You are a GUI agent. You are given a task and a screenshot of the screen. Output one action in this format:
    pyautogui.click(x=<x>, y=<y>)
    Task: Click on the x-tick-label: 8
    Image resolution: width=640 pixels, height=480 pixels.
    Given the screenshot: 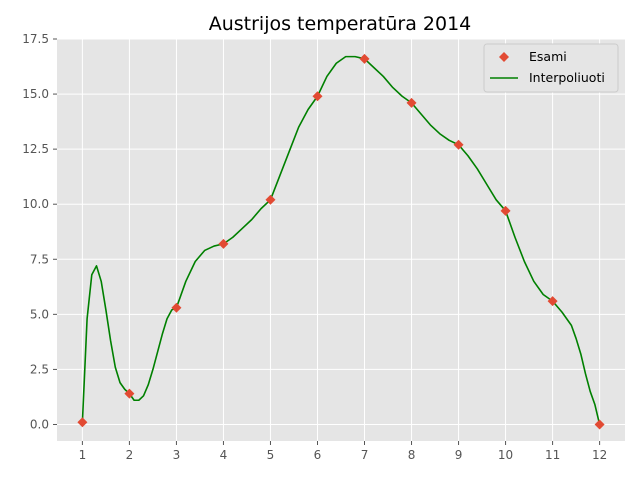 What is the action you would take?
    pyautogui.click(x=412, y=455)
    